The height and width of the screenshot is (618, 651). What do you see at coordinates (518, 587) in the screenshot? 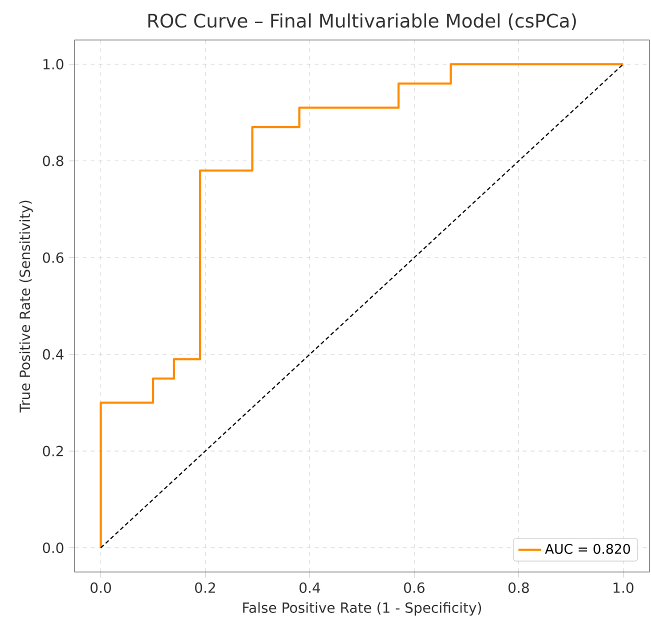
I see `x-tick-label: 0.8` at bounding box center [518, 587].